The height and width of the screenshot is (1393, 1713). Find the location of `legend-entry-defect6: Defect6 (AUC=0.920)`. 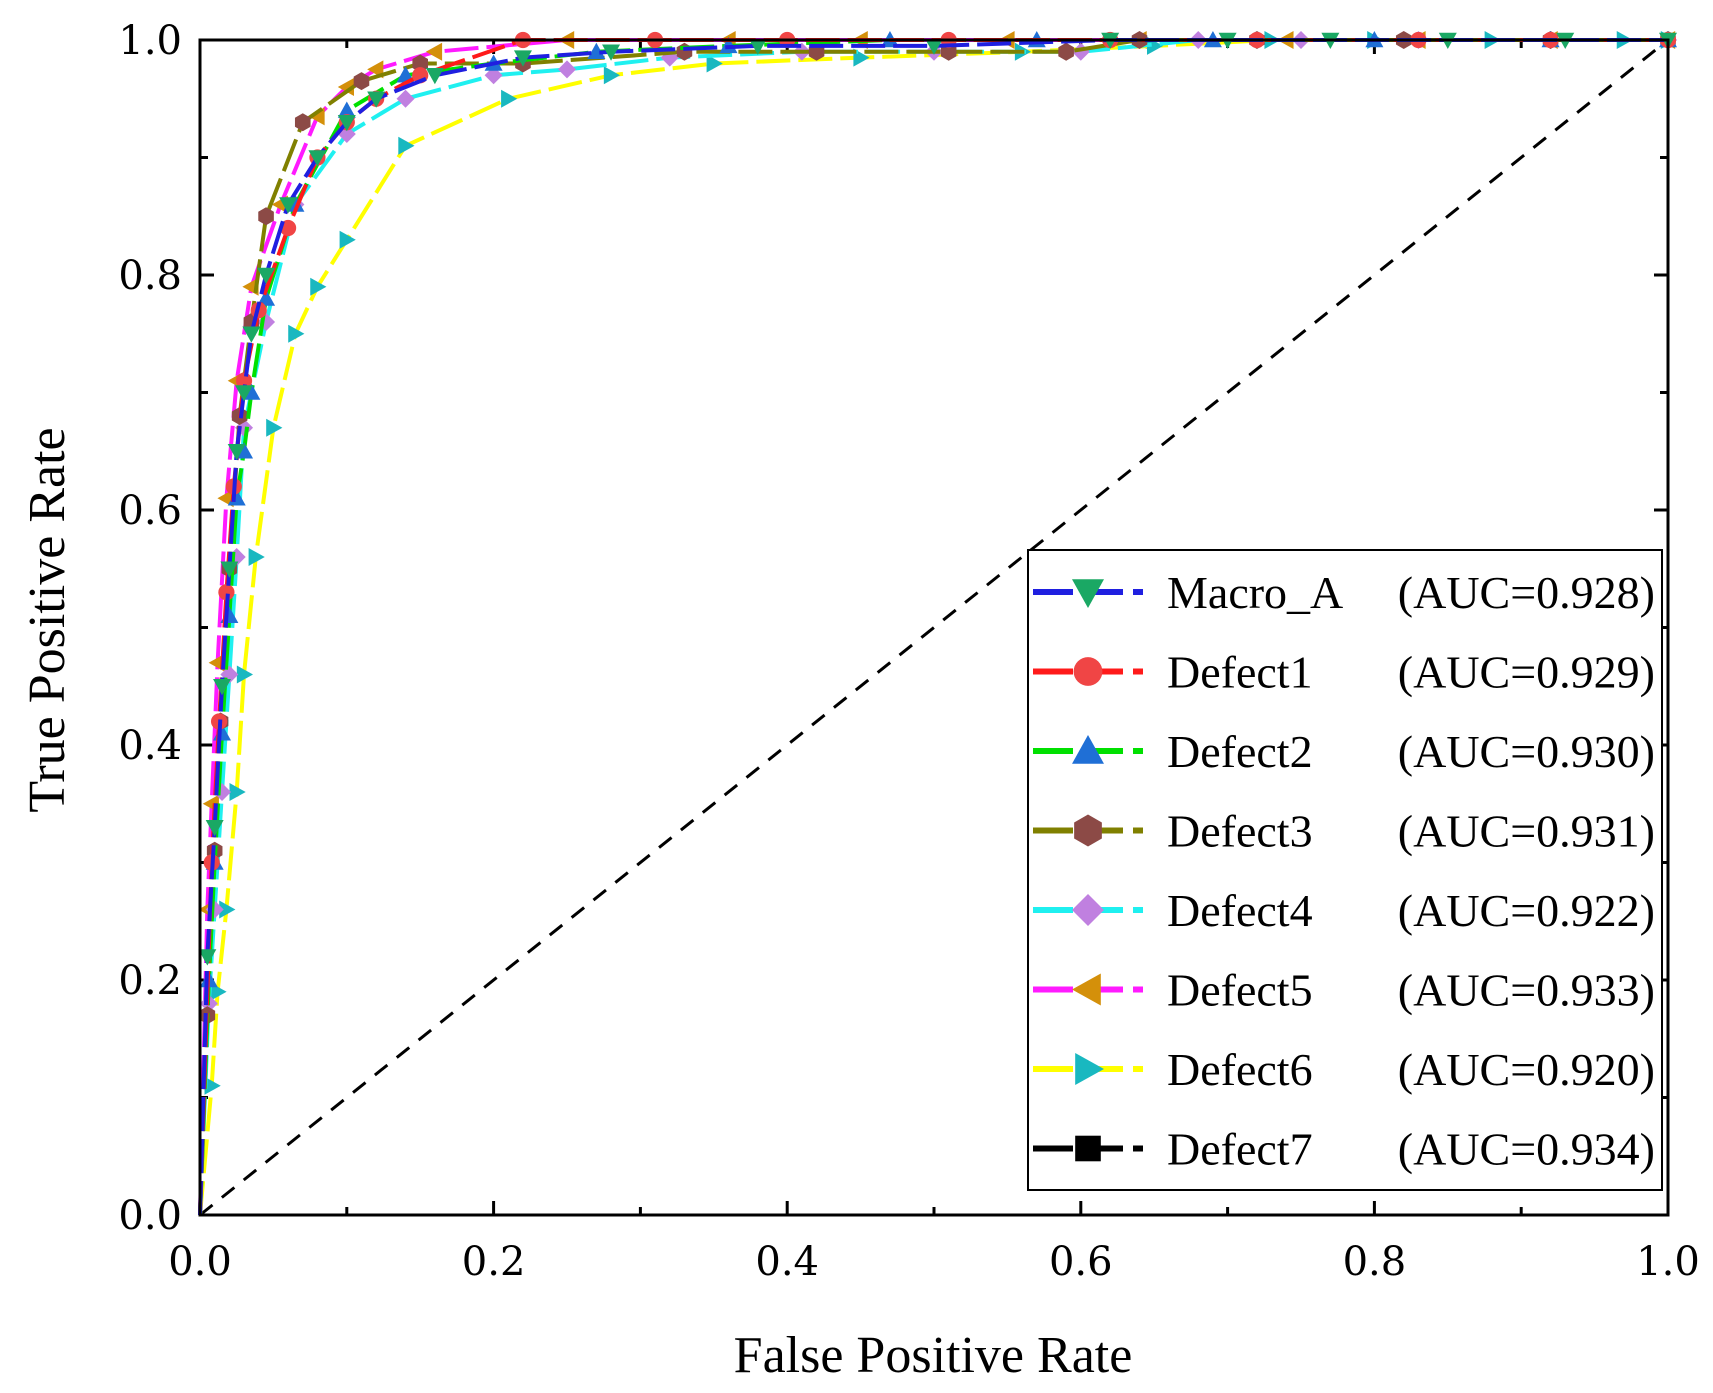

legend-entry-defect6: Defect6 (AUC=0.920) is located at coordinates (1344, 1069).